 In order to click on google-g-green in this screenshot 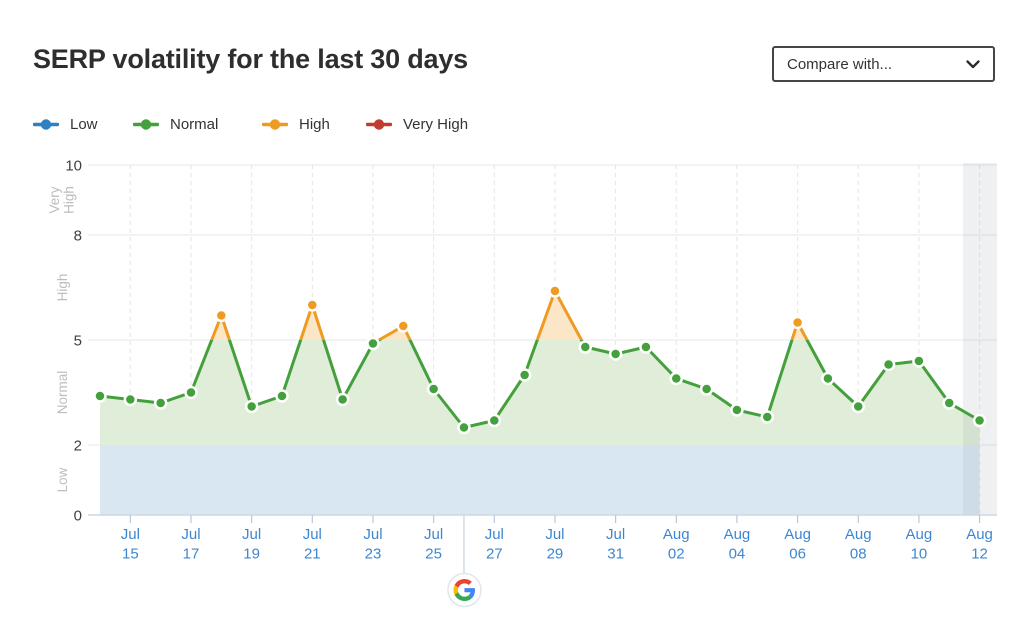, I will do `click(463, 596)`.